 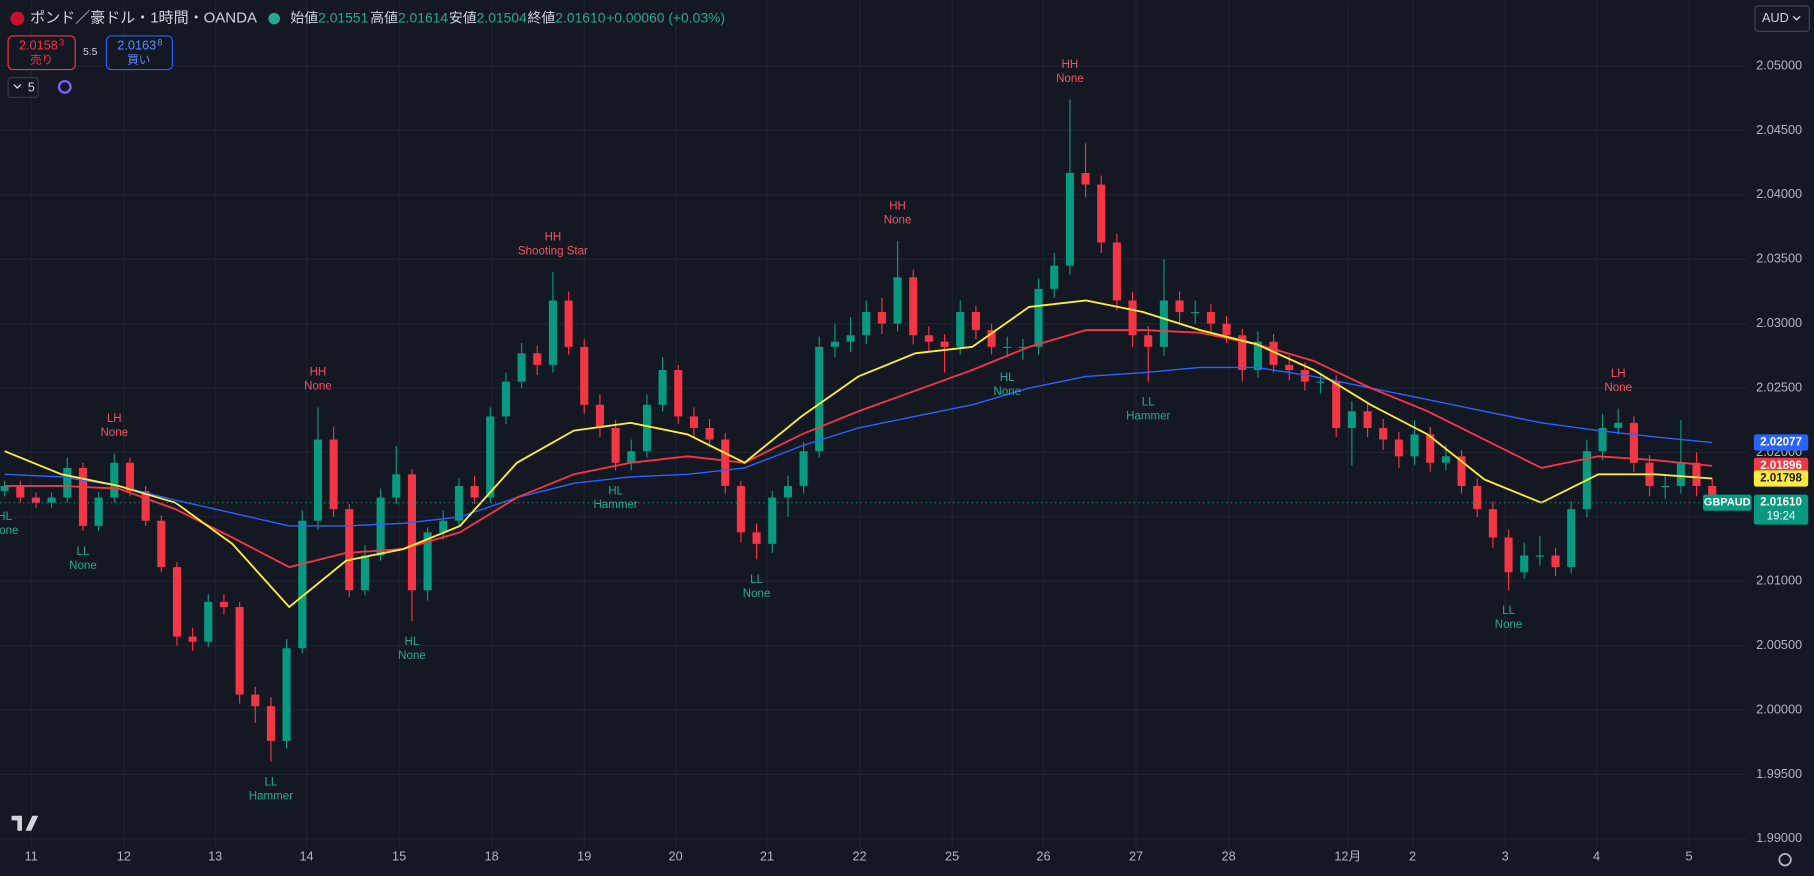 What do you see at coordinates (1505, 856) in the screenshot?
I see `x-tick-label: 3` at bounding box center [1505, 856].